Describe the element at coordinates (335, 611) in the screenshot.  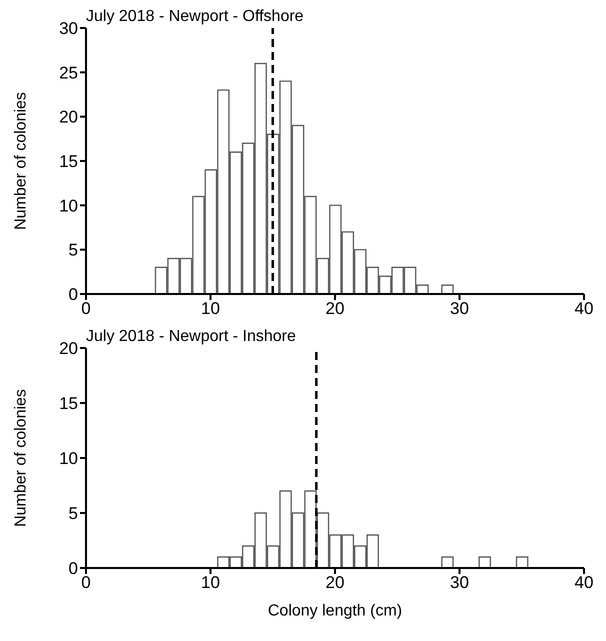
I see `x-axis-title: Colony length (cm)` at that location.